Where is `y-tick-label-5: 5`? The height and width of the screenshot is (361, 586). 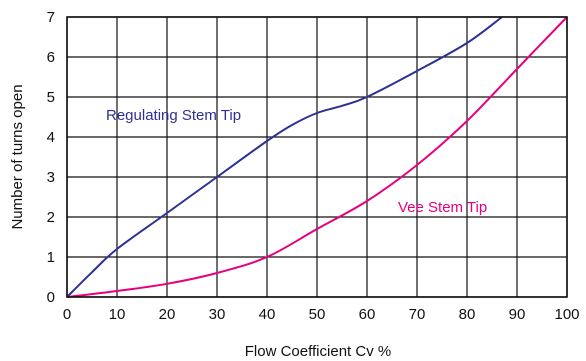
y-tick-label-5: 5 is located at coordinates (51, 97).